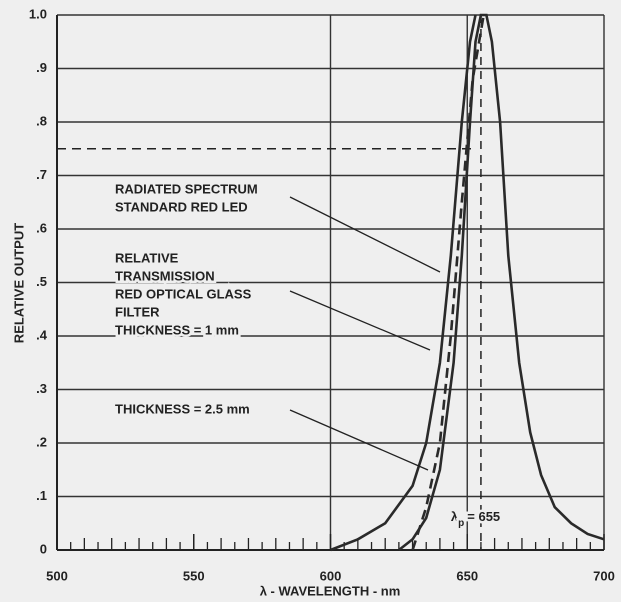 This screenshot has width=621, height=602. I want to click on x-tick-label: 550, so click(194, 575).